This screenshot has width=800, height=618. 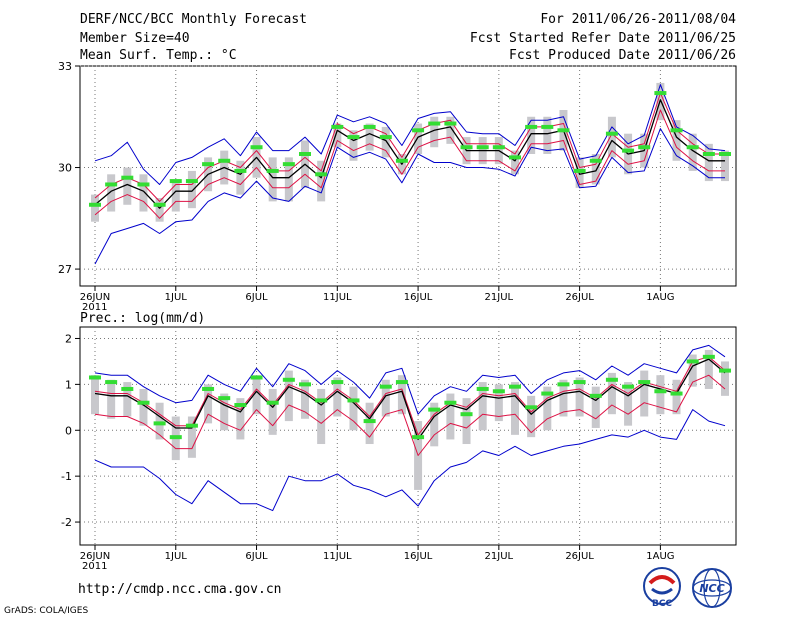 What do you see at coordinates (68, 384) in the screenshot?
I see `precipitation-ytick-label-3: 1` at bounding box center [68, 384].